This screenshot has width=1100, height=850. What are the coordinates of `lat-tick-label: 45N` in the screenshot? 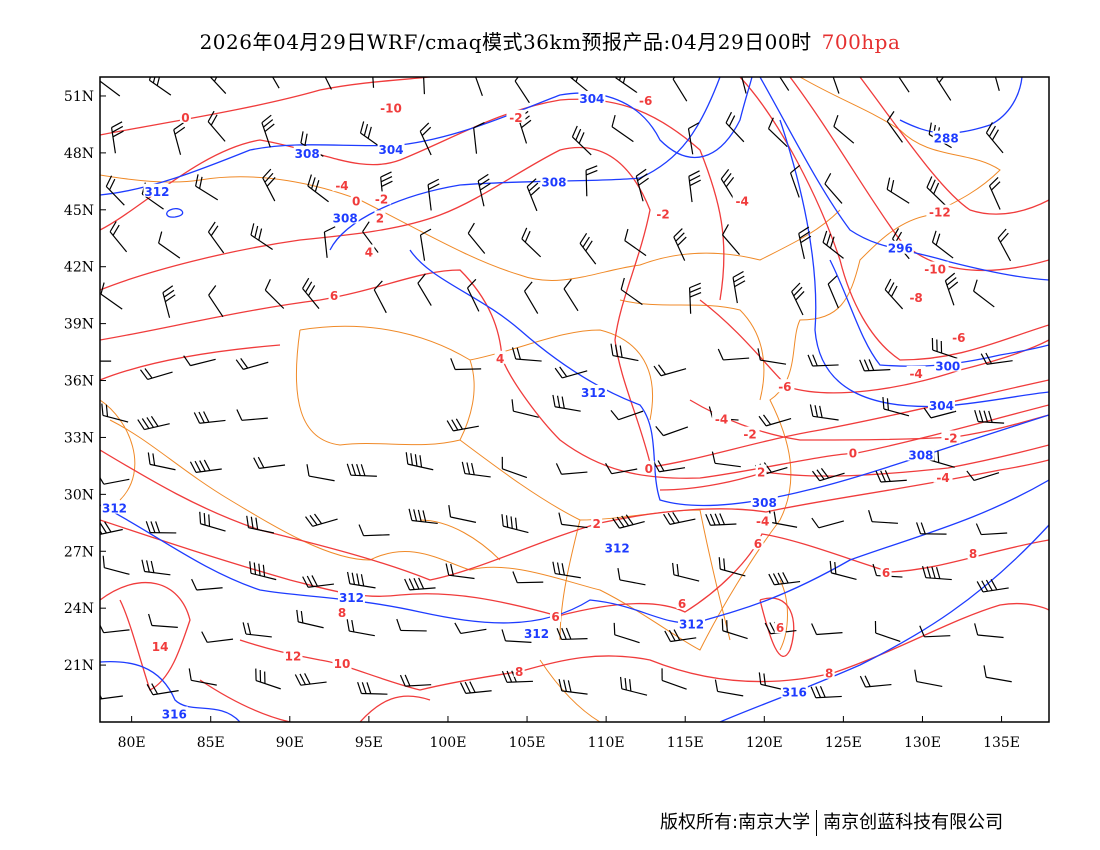 It's located at (79, 211).